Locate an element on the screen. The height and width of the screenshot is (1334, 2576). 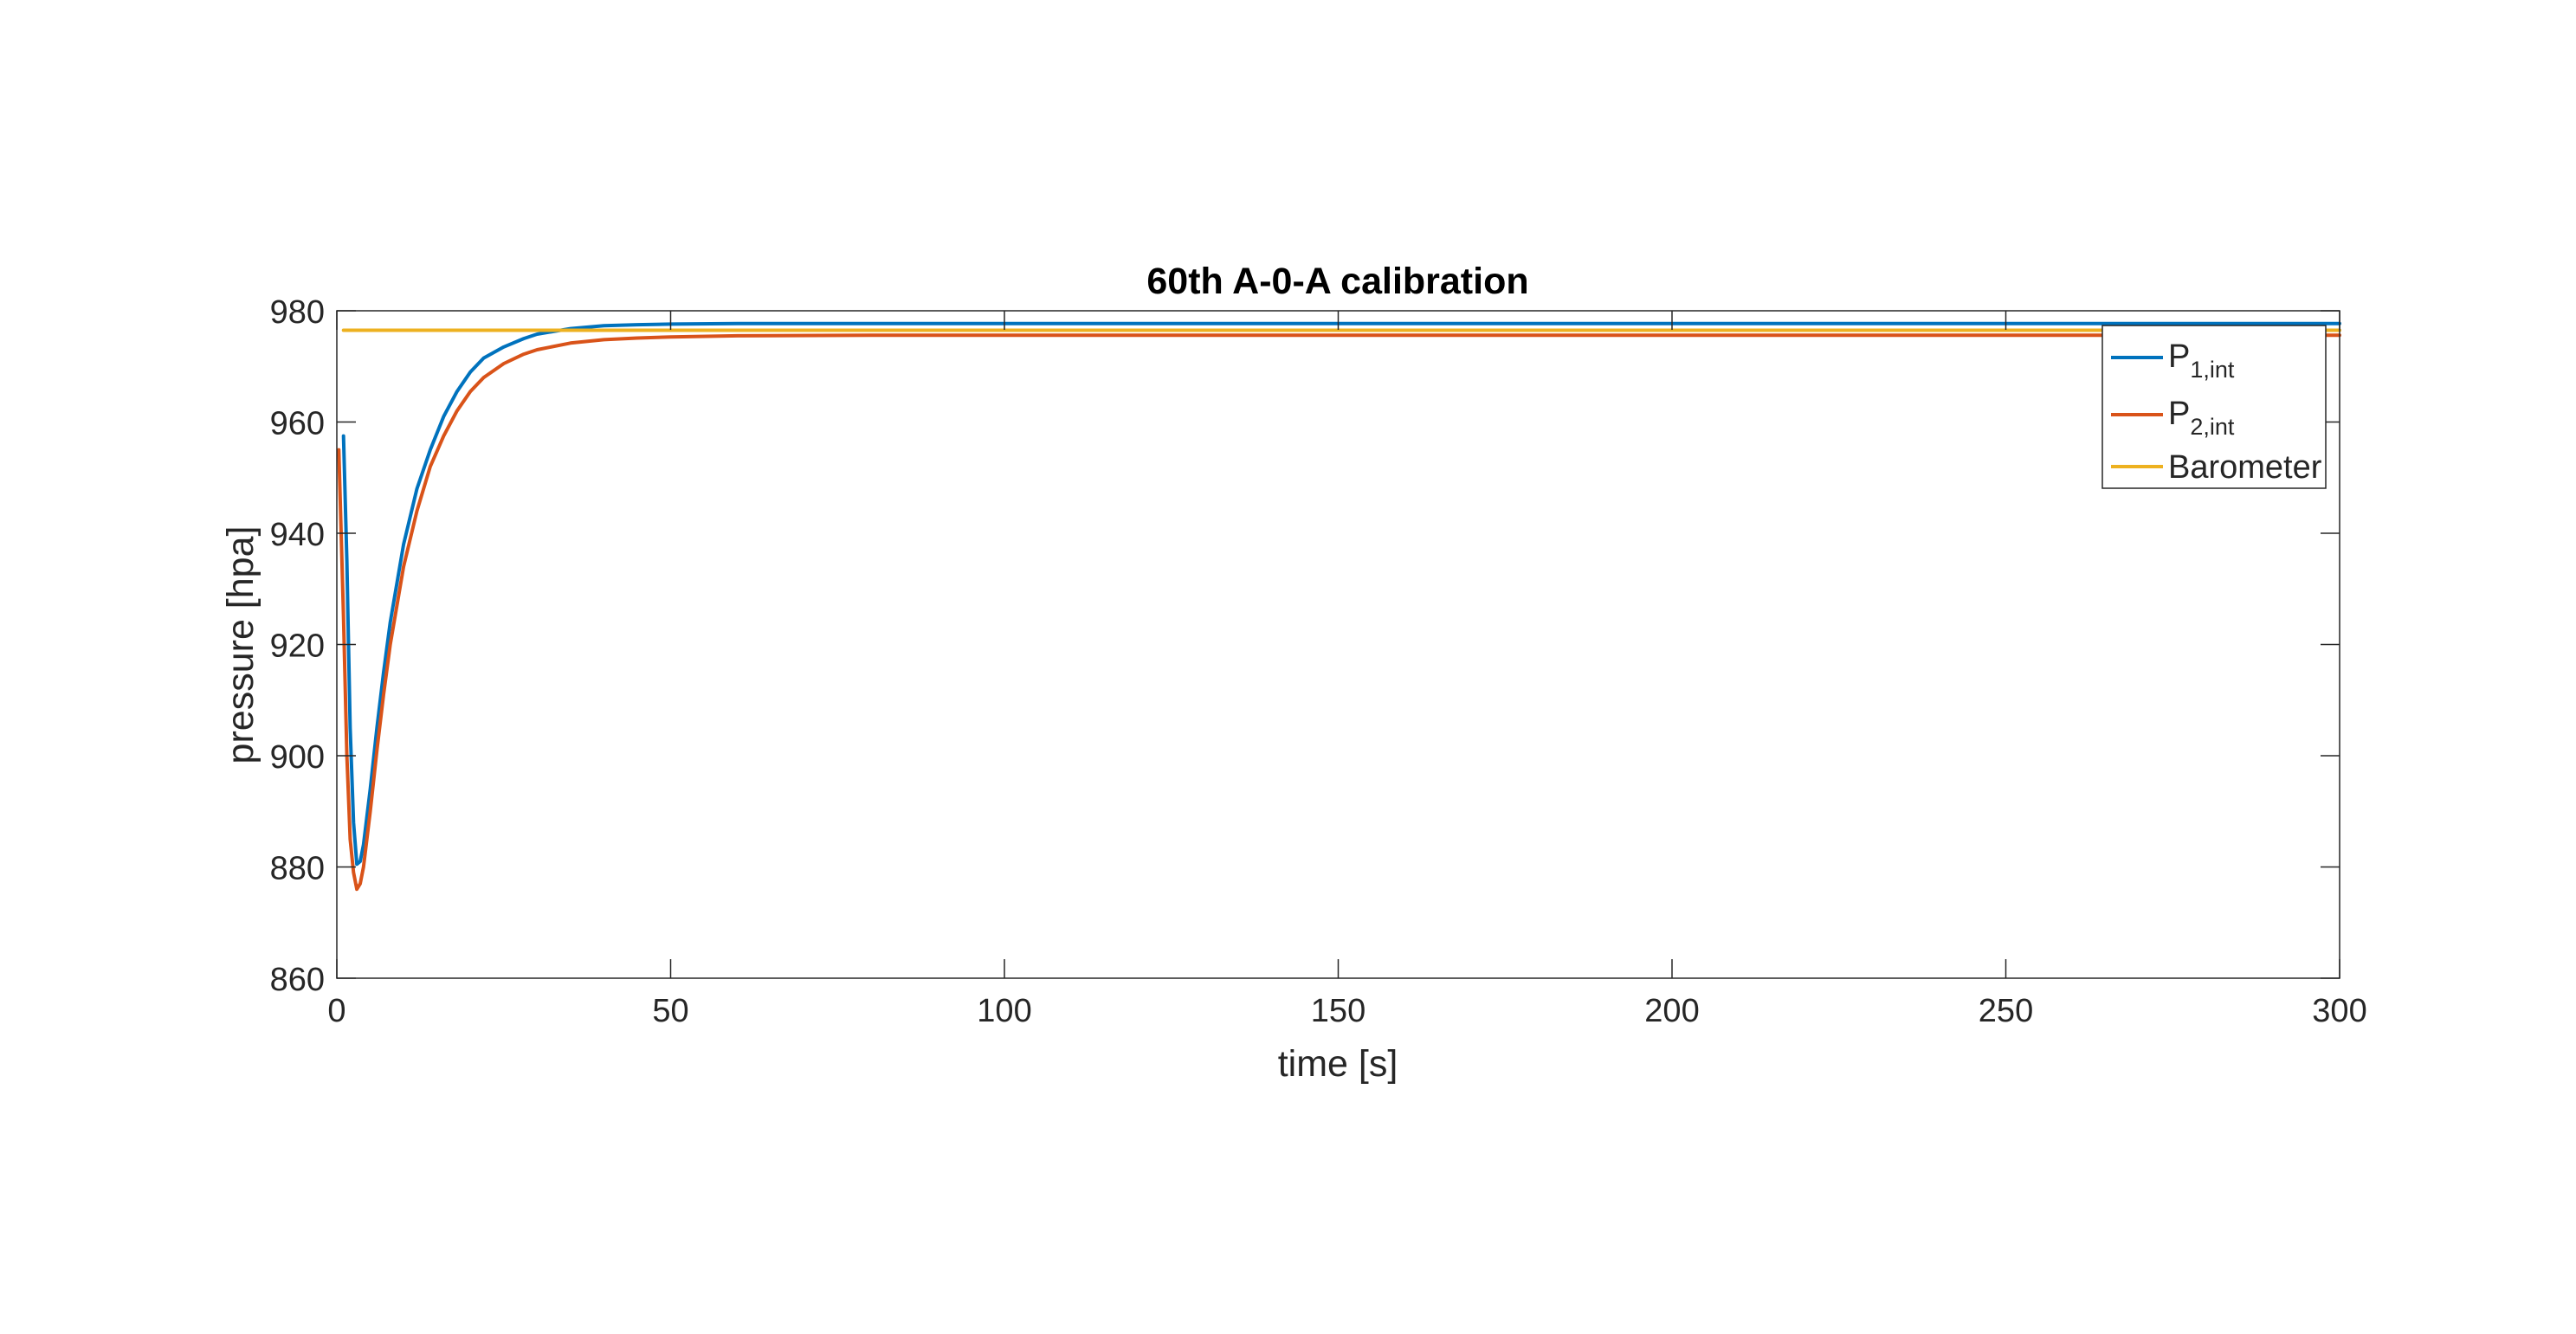
y-tick-label: 920 is located at coordinates (298, 646).